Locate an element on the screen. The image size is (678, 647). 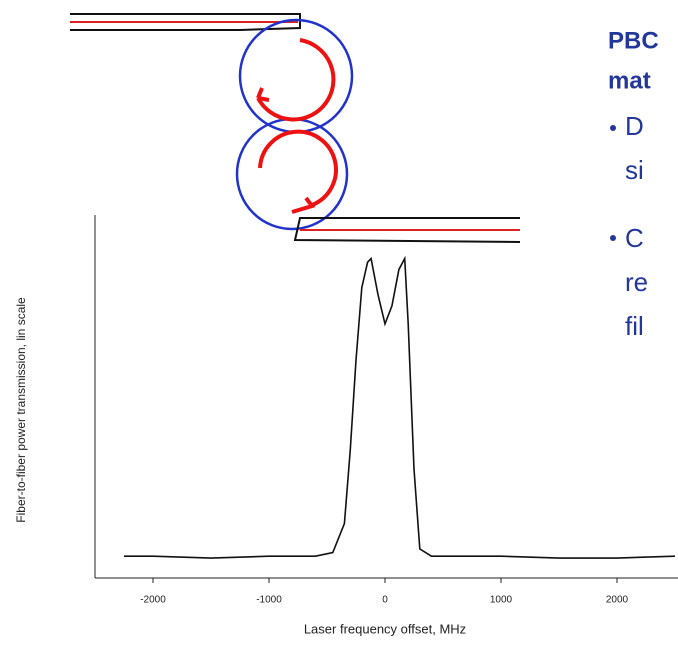
heading: mat is located at coordinates (629, 80).